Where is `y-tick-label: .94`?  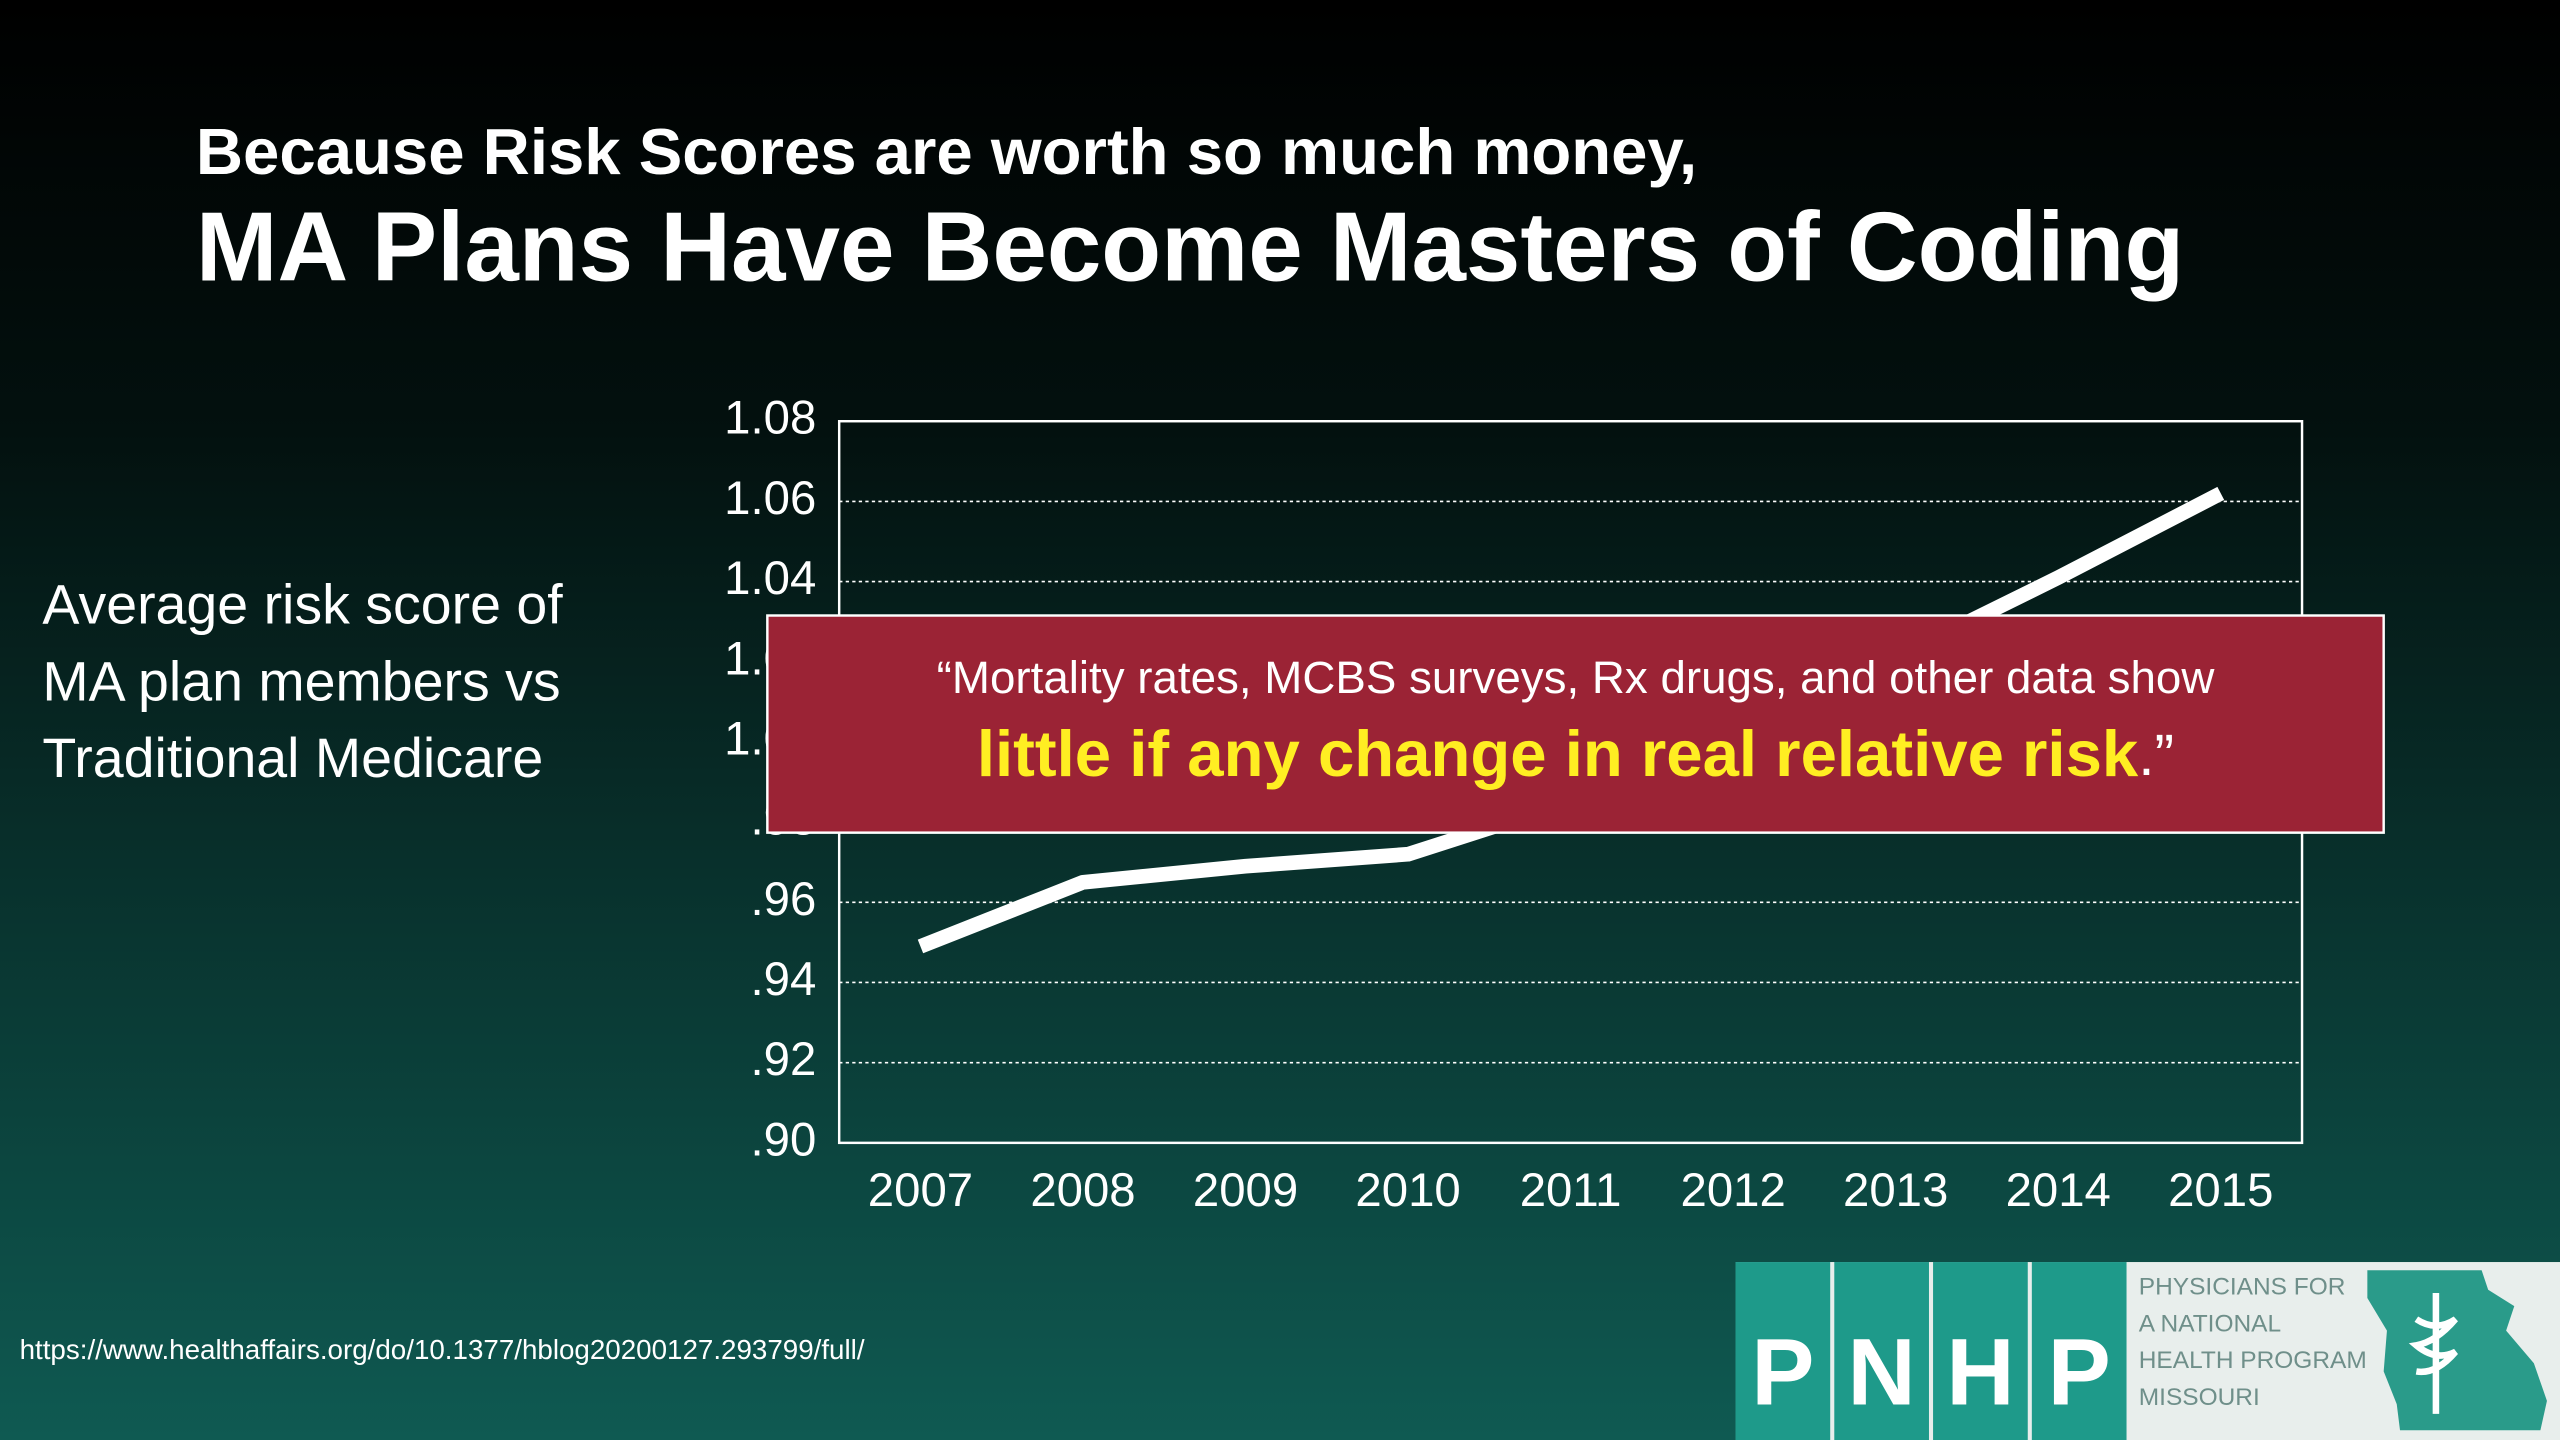
y-tick-label: .94 is located at coordinates (784, 979).